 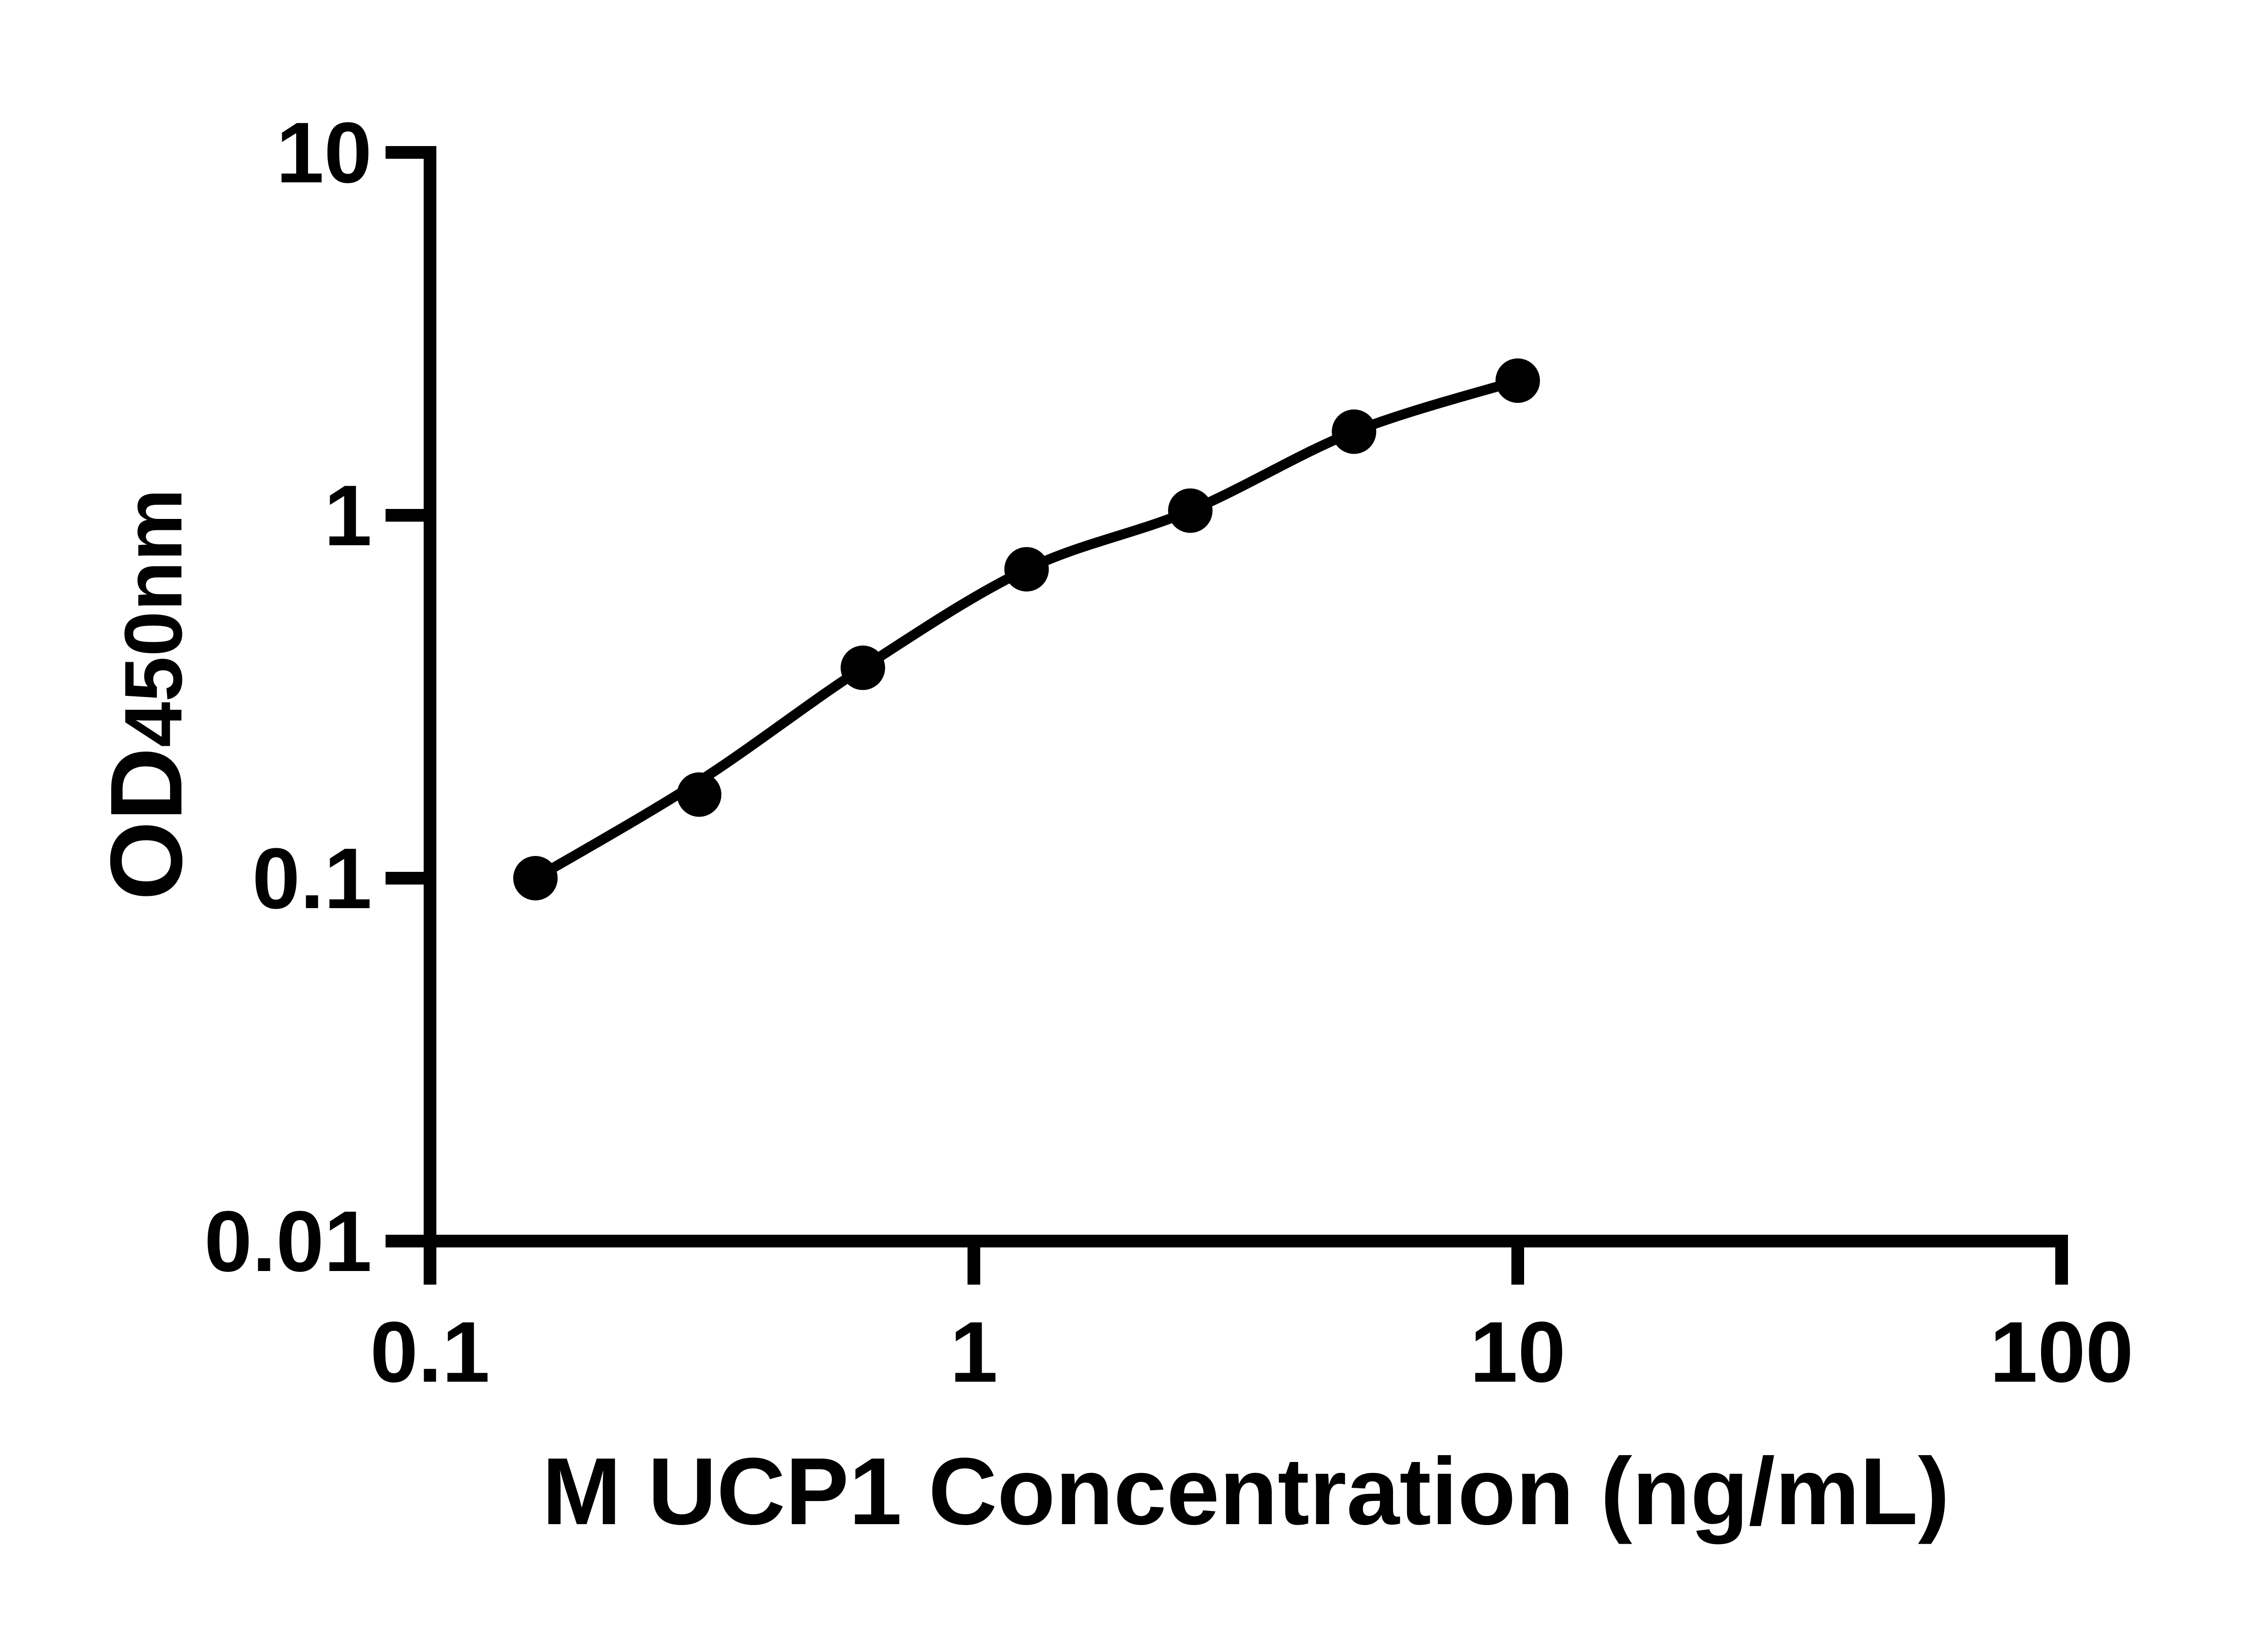 I want to click on x-tick-label: 100, so click(x=2061, y=1352).